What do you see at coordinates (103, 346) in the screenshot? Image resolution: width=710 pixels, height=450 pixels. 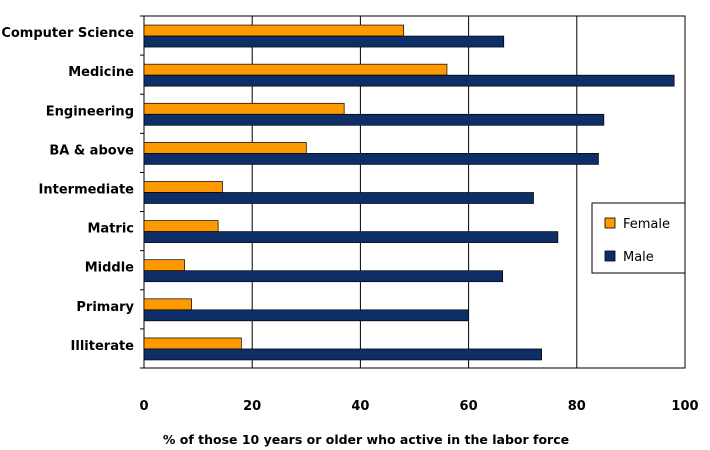 I see `category-label: Illiterate` at bounding box center [103, 346].